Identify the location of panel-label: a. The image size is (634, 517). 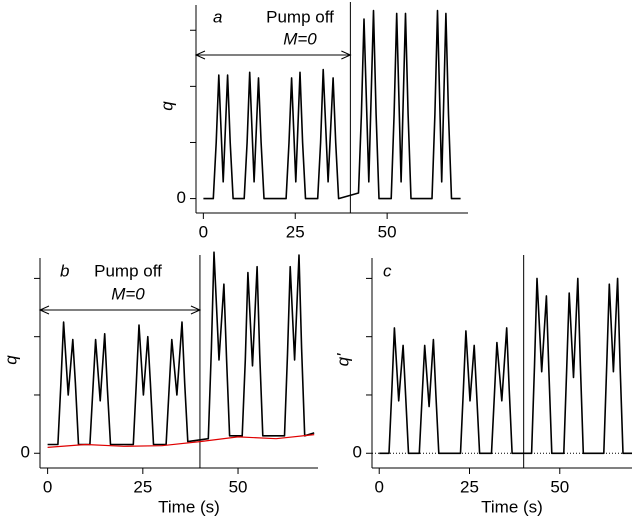
(217, 16).